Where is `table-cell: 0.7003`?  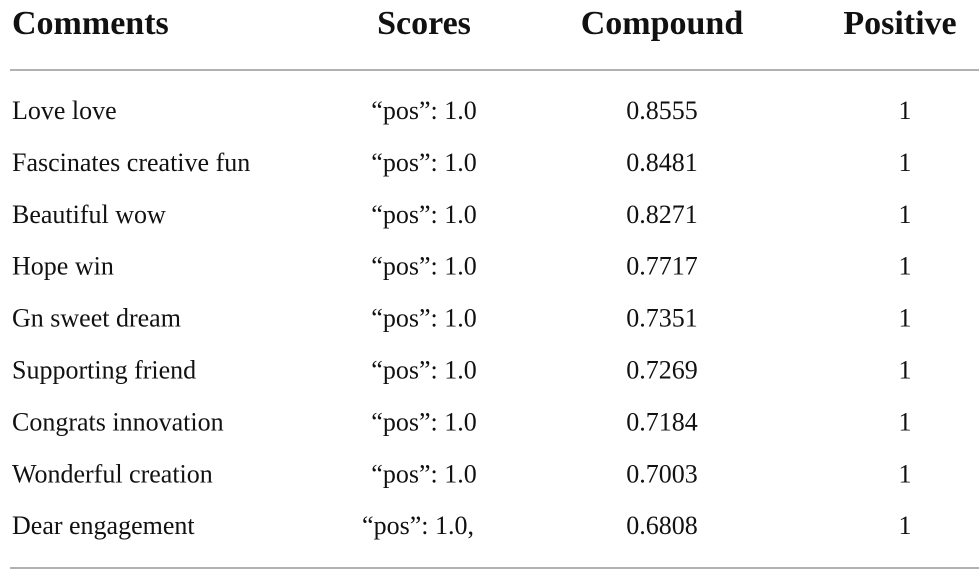
table-cell: 0.7003 is located at coordinates (662, 473).